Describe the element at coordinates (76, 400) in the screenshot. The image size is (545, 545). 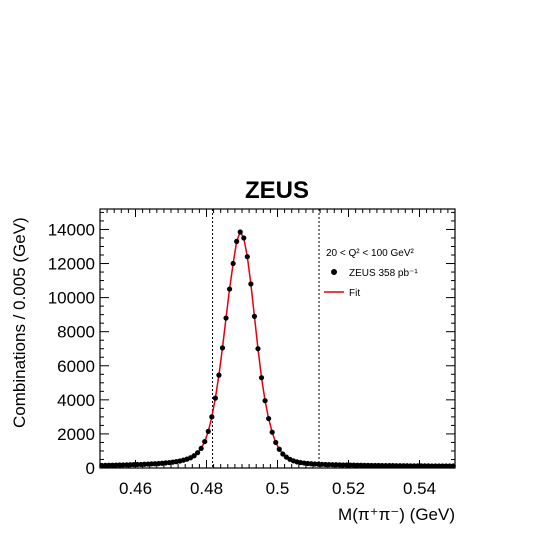
I see `y-tick-label: 4000` at that location.